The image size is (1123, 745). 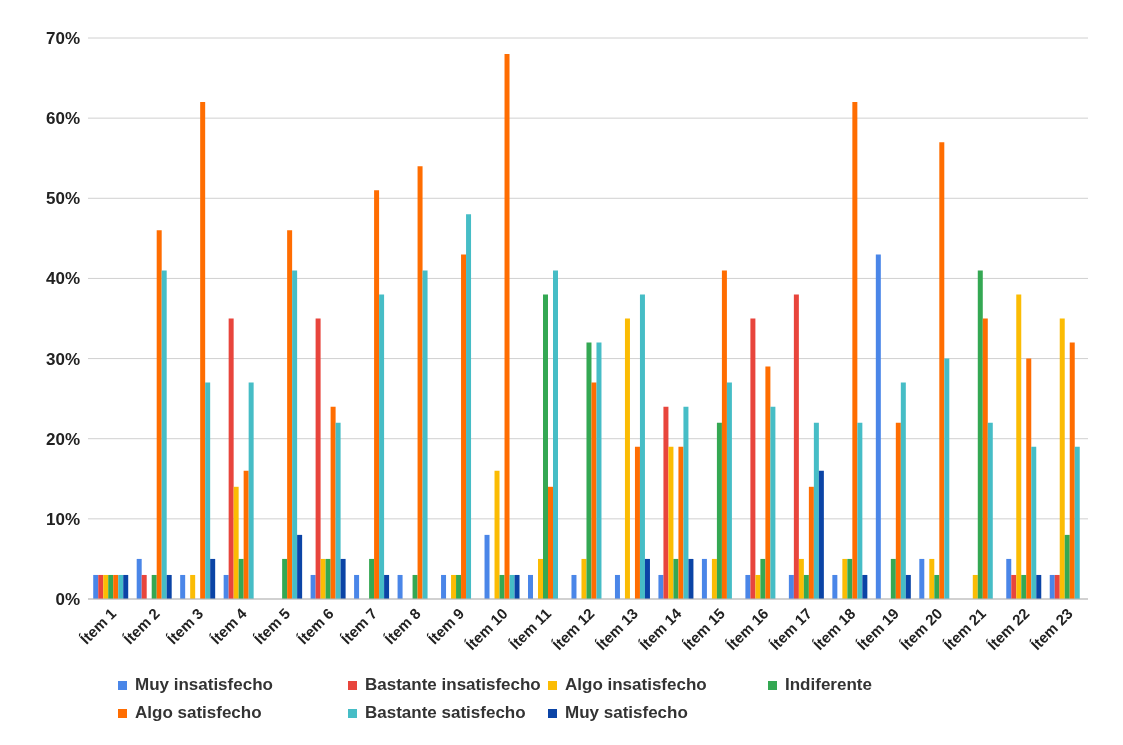 What do you see at coordinates (198, 713) in the screenshot?
I see `legend-label: Algo satisfecho` at bounding box center [198, 713].